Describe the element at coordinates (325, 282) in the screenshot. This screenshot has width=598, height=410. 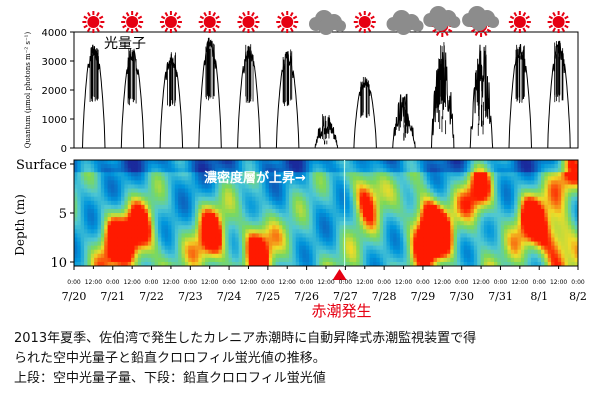
I see `x-time-label-1200: 12:00` at that location.